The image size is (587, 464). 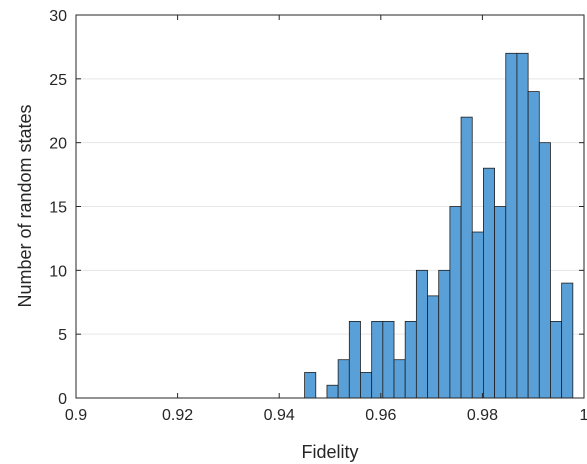 What do you see at coordinates (177, 415) in the screenshot?
I see `x-tick-label: 0.92` at bounding box center [177, 415].